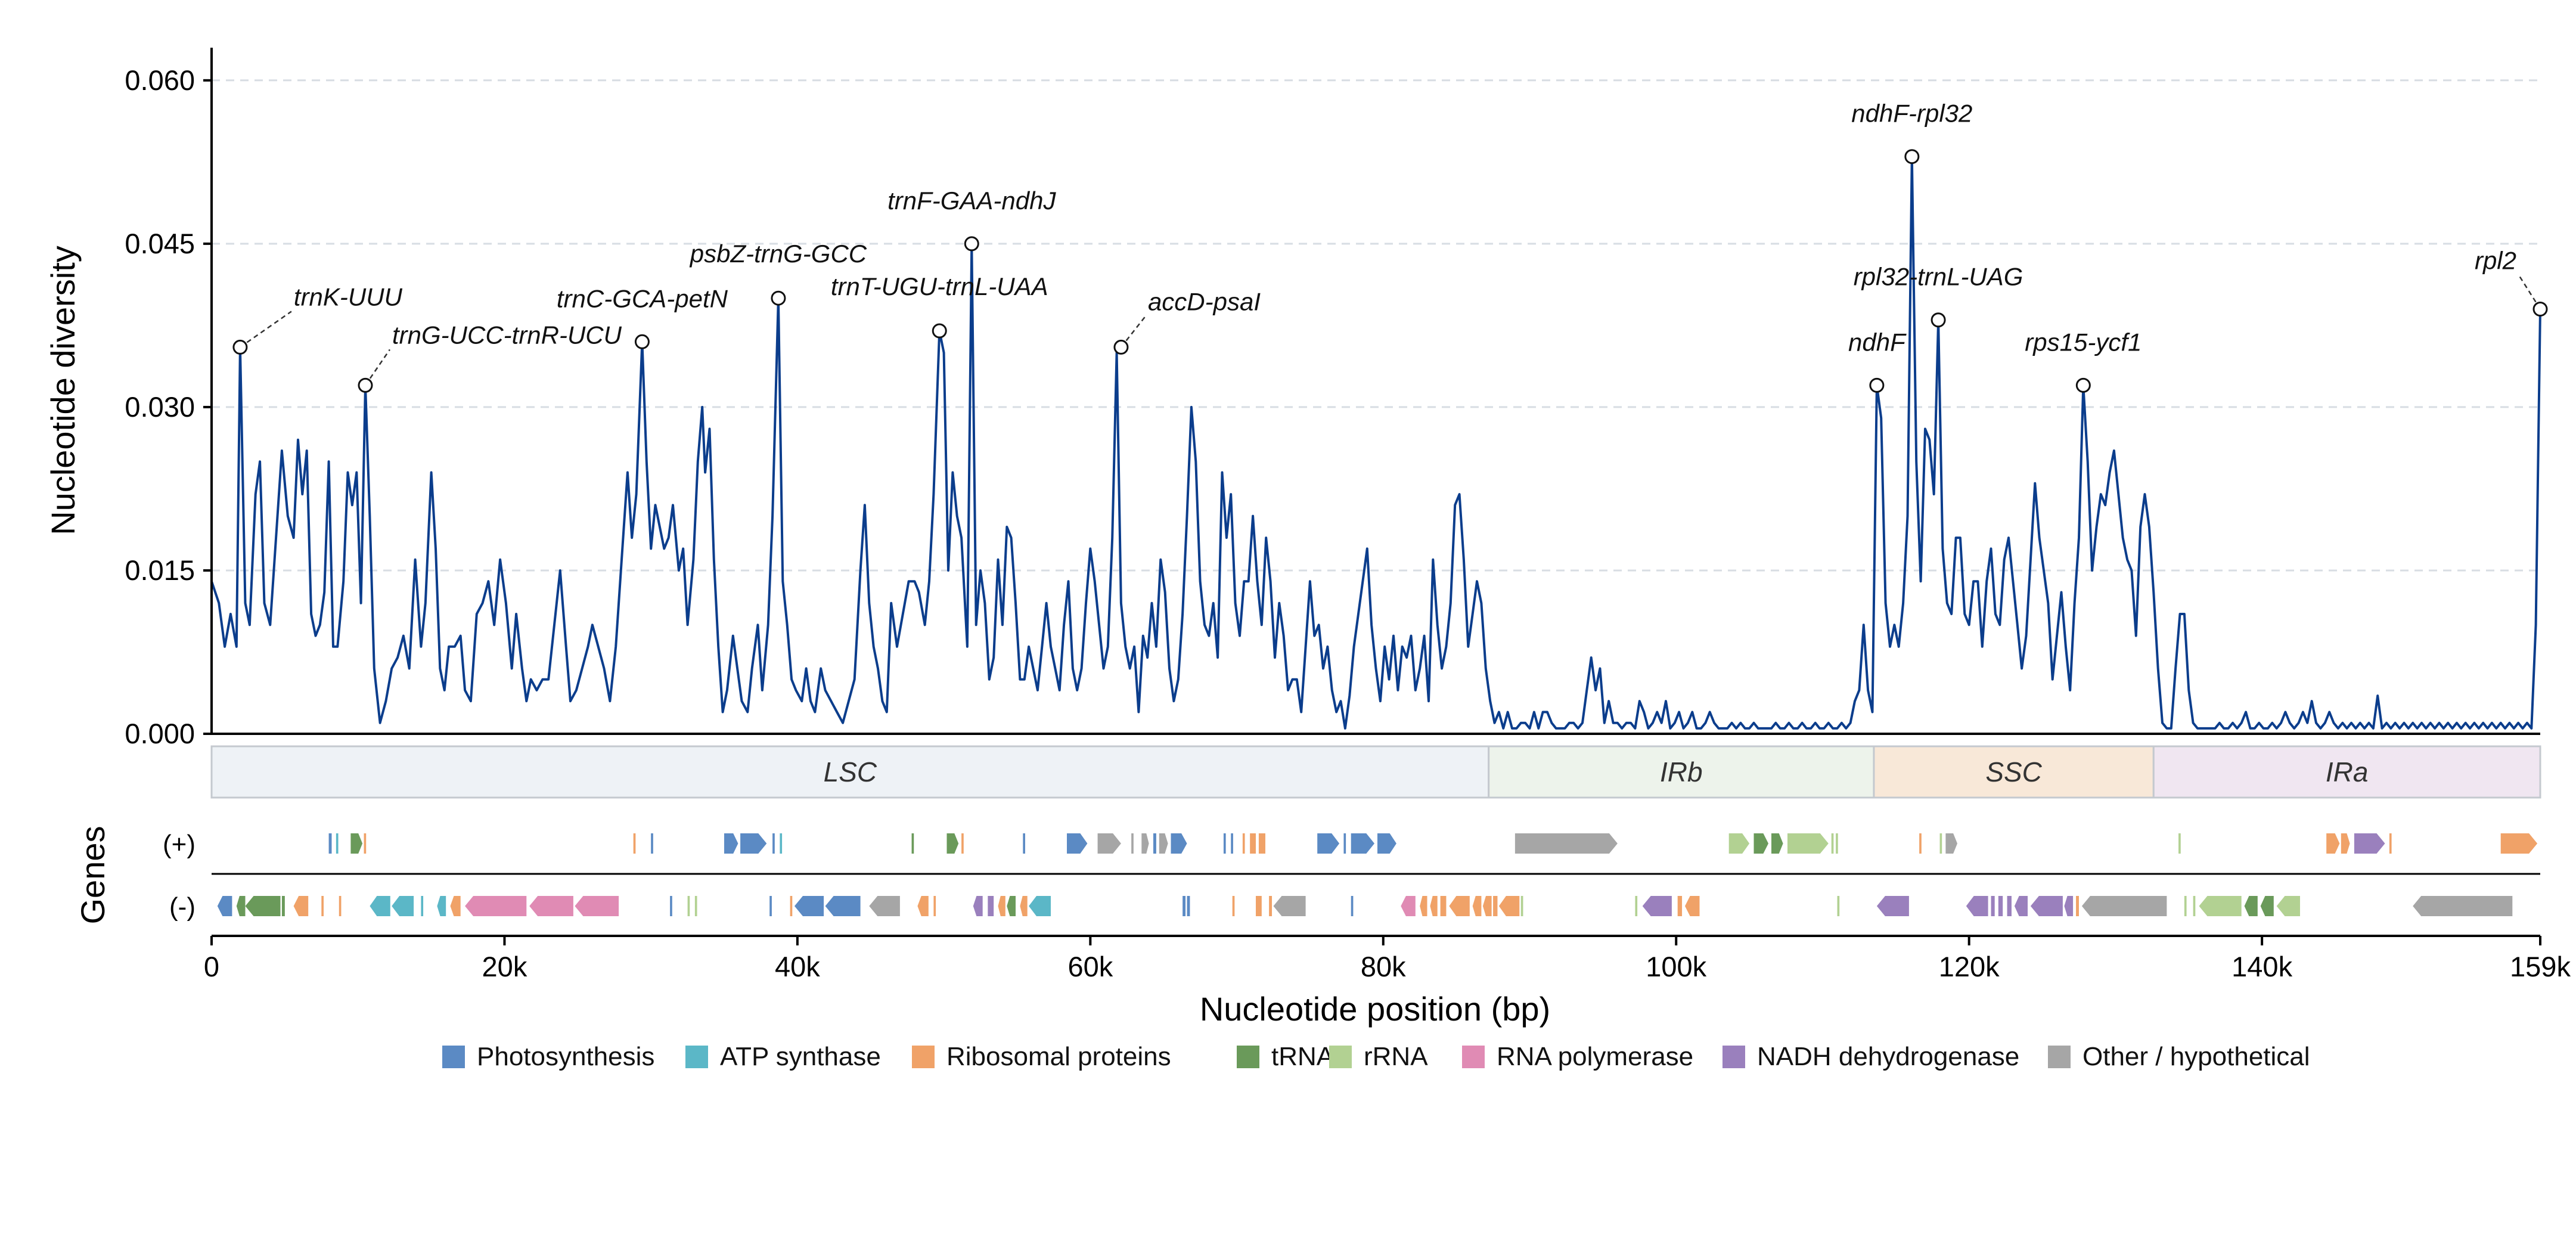  Describe the element at coordinates (1396, 1056) in the screenshot. I see `legend-label-rrna: rRNA` at that location.